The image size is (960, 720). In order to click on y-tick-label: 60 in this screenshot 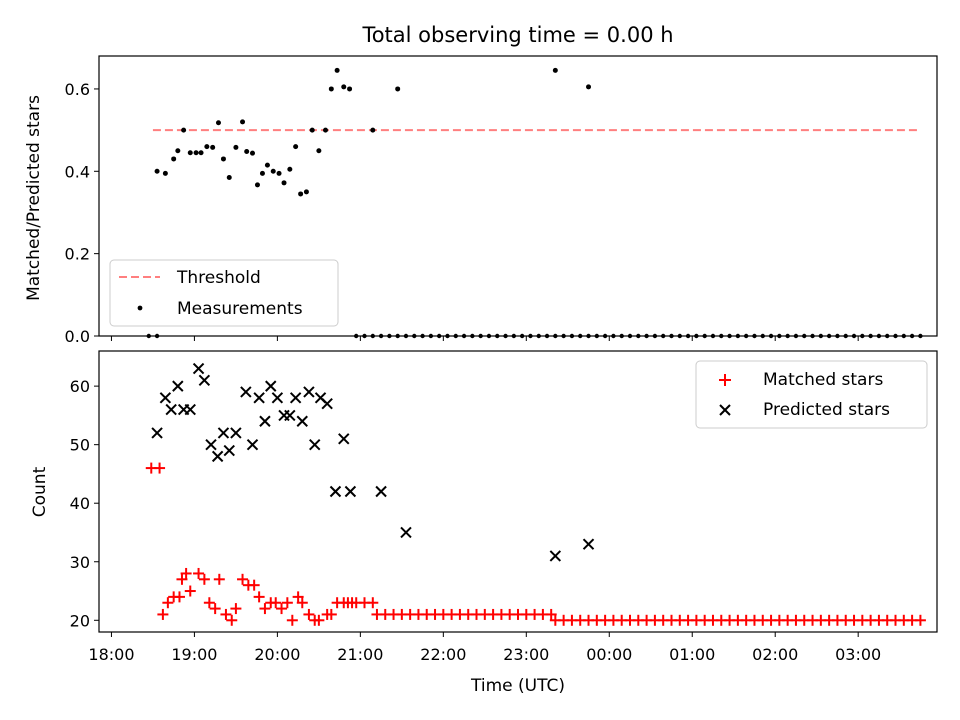, I will do `click(80, 386)`.